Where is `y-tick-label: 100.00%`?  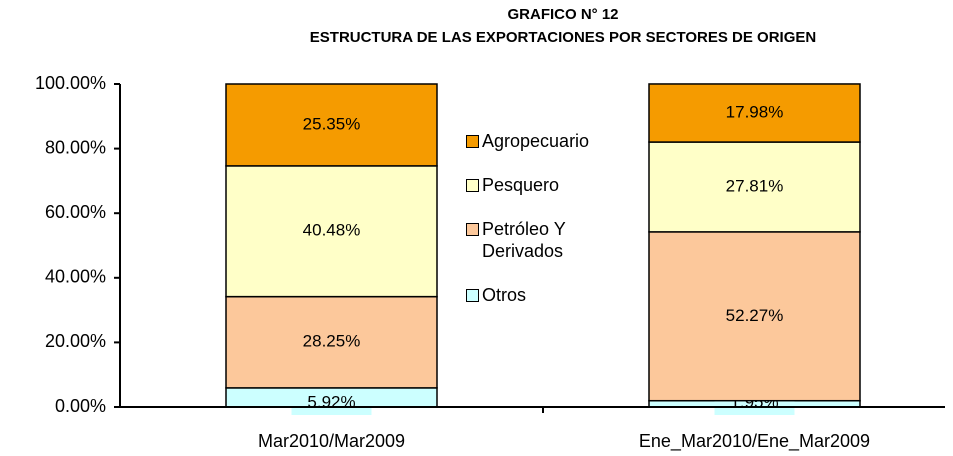
y-tick-label: 100.00% is located at coordinates (70, 83).